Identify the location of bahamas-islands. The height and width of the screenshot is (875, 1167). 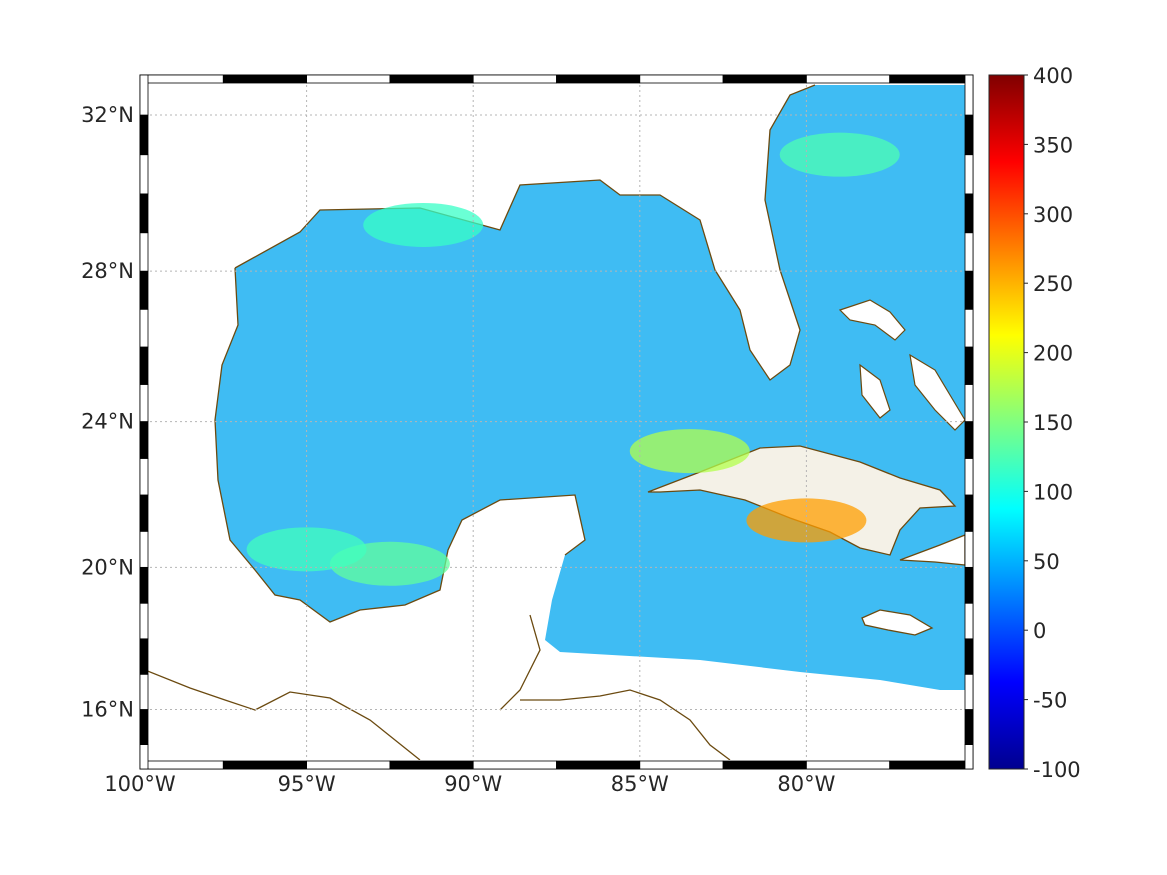
(902, 365).